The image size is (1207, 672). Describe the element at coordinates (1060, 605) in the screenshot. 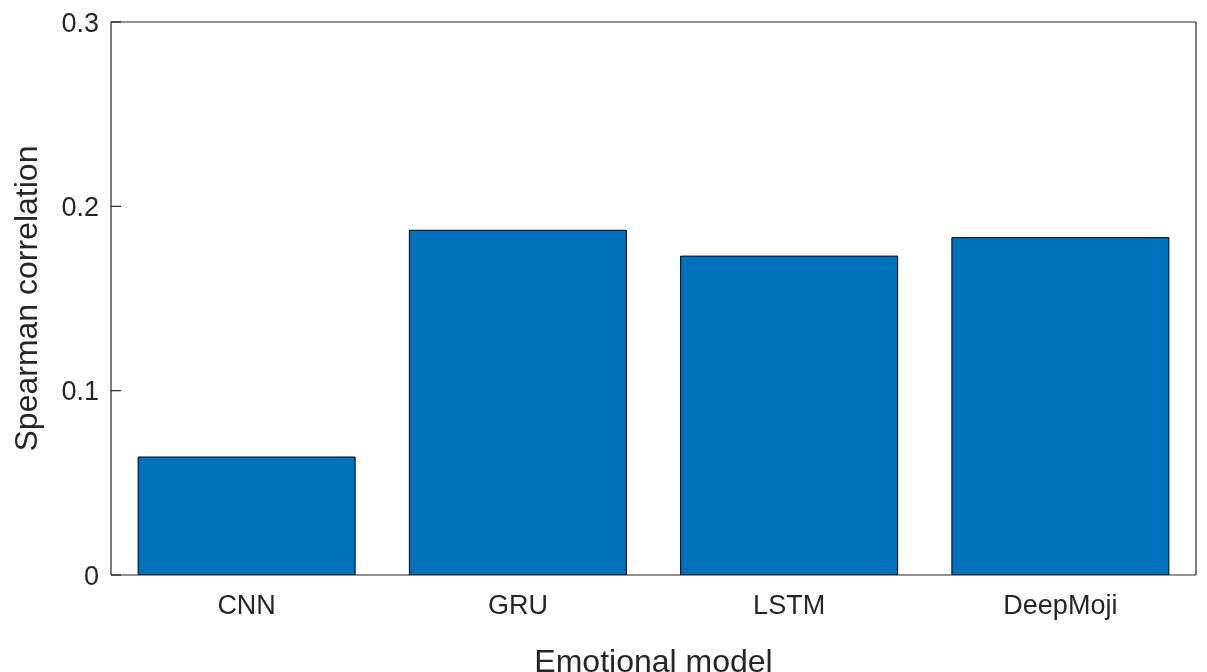

I see `x-tick-label: DeepMoji` at that location.